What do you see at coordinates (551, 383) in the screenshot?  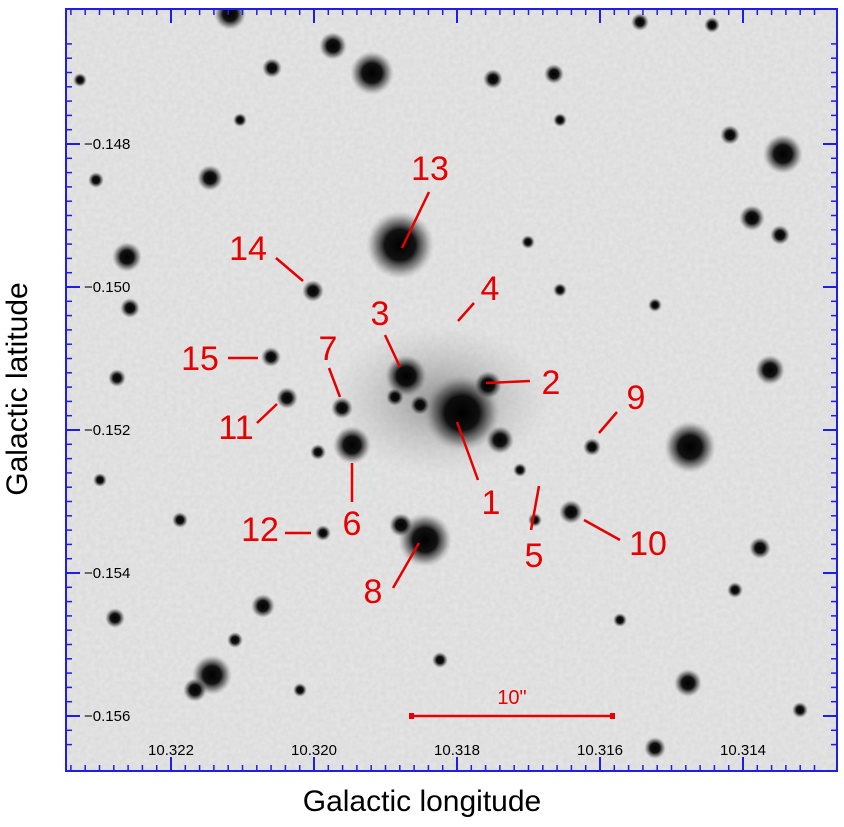 I see `source-label: 2` at bounding box center [551, 383].